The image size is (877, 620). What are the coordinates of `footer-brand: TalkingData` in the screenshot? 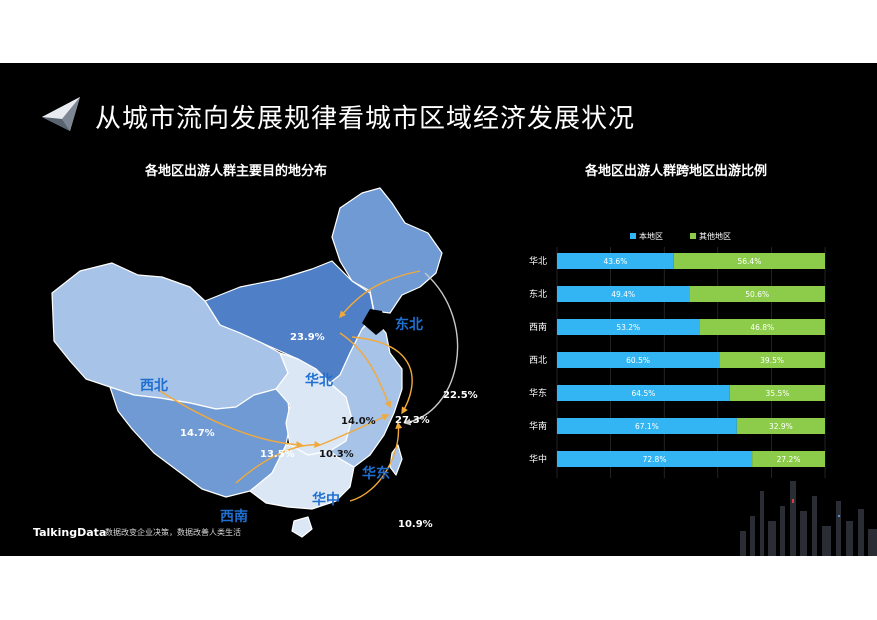 It's located at (70, 532).